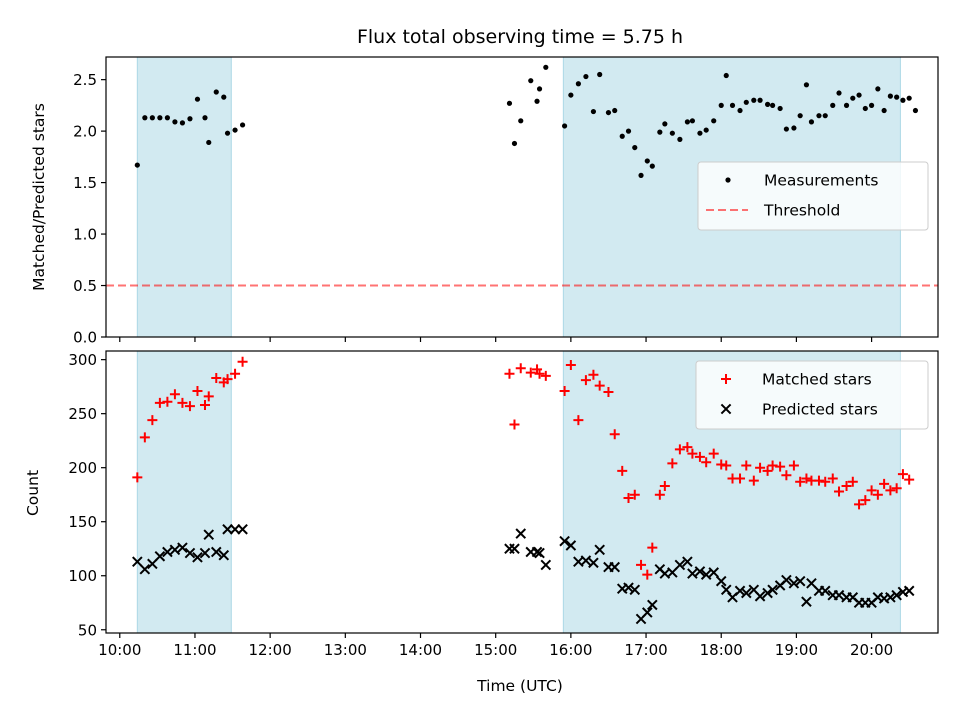 This screenshot has height=725, width=960. I want to click on bottom-x-tick-label: 11:00, so click(194, 650).